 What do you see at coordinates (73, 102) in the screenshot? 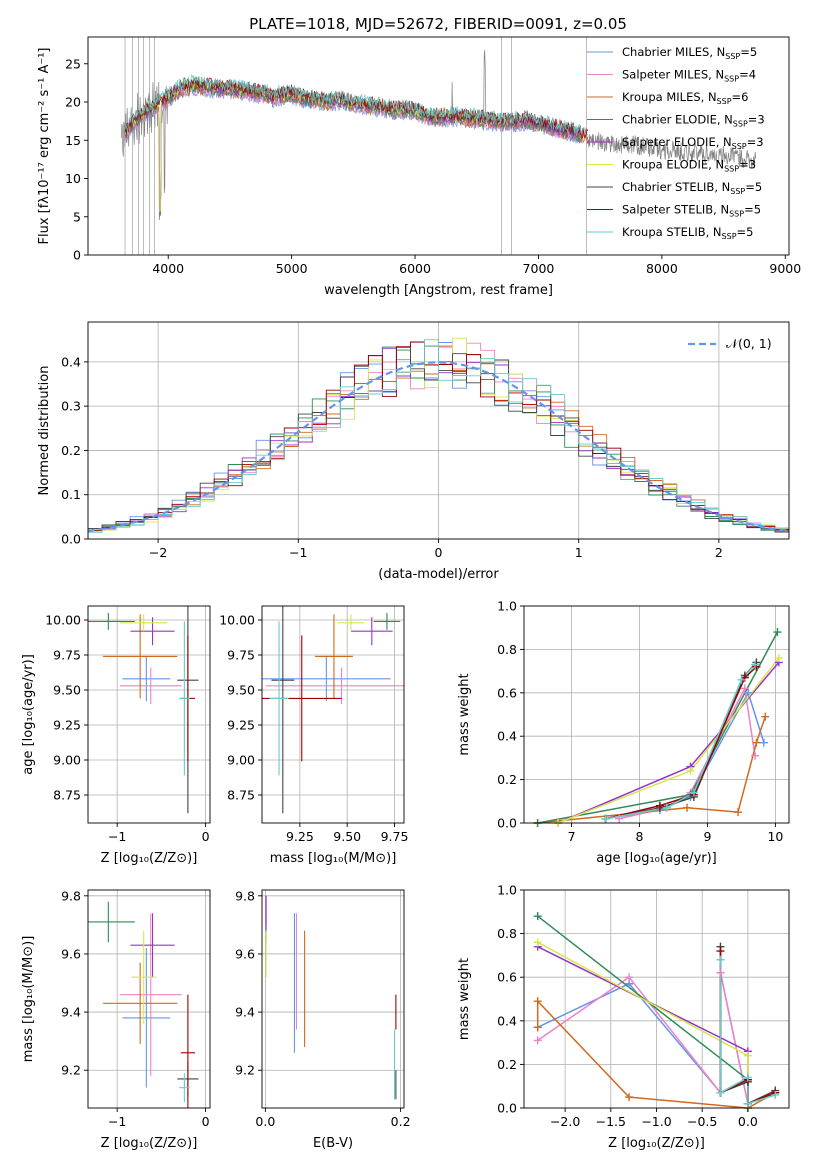
I see `y-tick-label: 20` at bounding box center [73, 102].